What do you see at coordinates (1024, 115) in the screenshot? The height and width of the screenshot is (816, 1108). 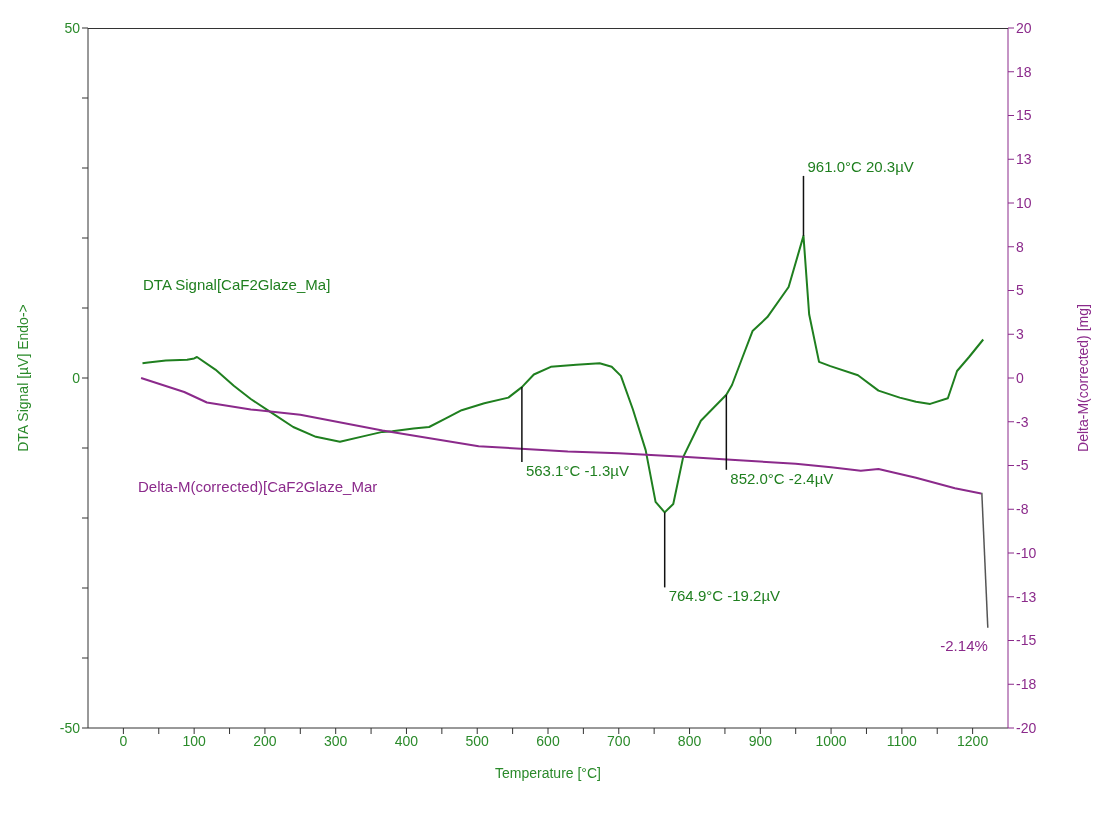 I see `y2-tick-label: 15` at bounding box center [1024, 115].